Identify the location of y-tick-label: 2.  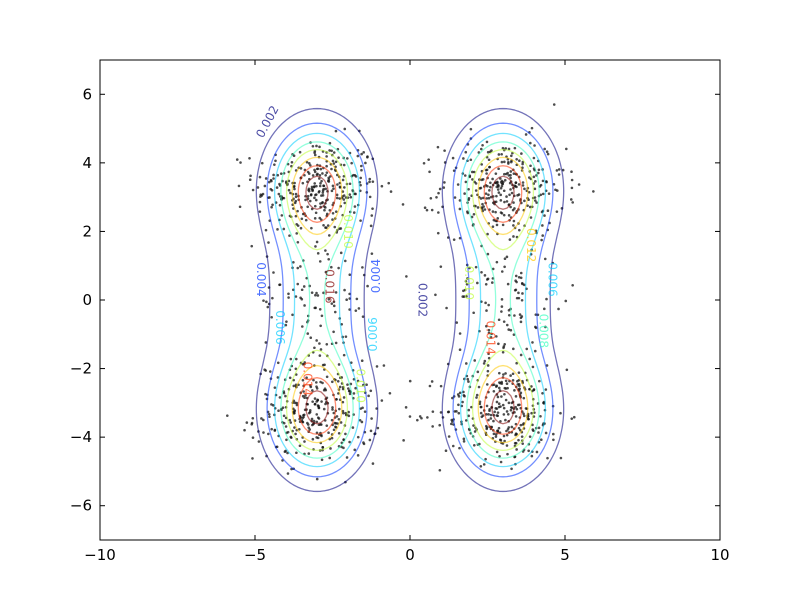
(87, 231).